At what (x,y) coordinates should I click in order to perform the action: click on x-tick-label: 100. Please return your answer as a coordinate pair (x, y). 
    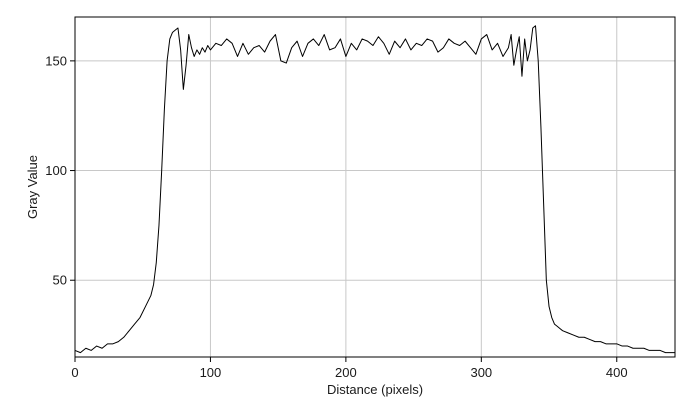
    Looking at the image, I should click on (211, 372).